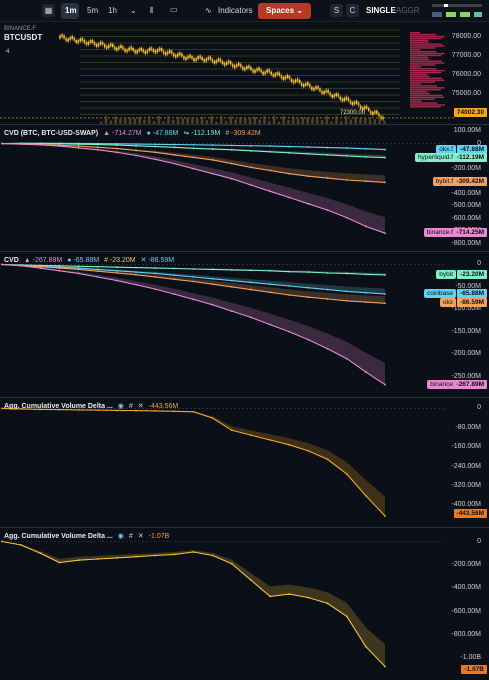 This screenshot has width=489, height=680. Describe the element at coordinates (47, 260) in the screenshot. I see `value-text: -267.89M` at that location.